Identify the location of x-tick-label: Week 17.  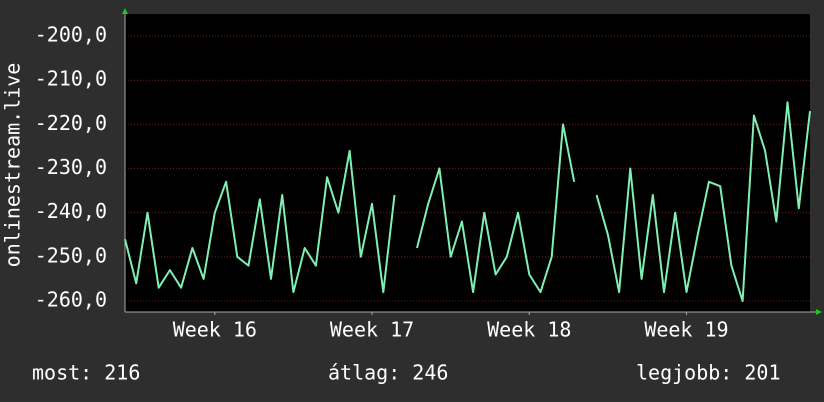
(372, 330).